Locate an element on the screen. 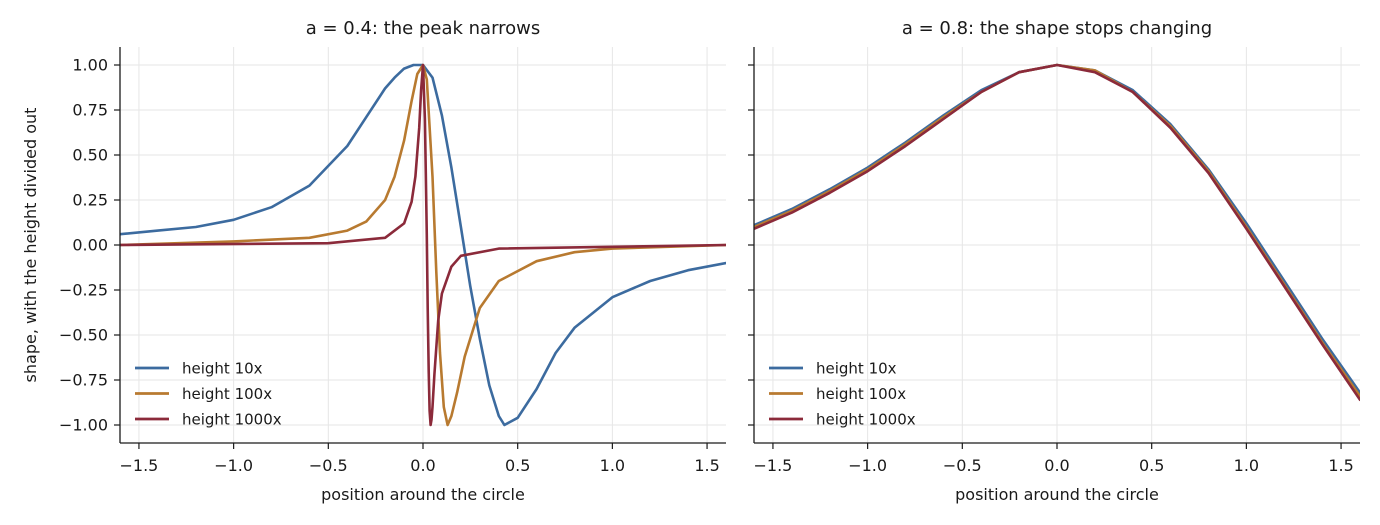 Image resolution: width=1380 pixels, height=525 pixels. y-tick-label: 0.50 is located at coordinates (90, 155).